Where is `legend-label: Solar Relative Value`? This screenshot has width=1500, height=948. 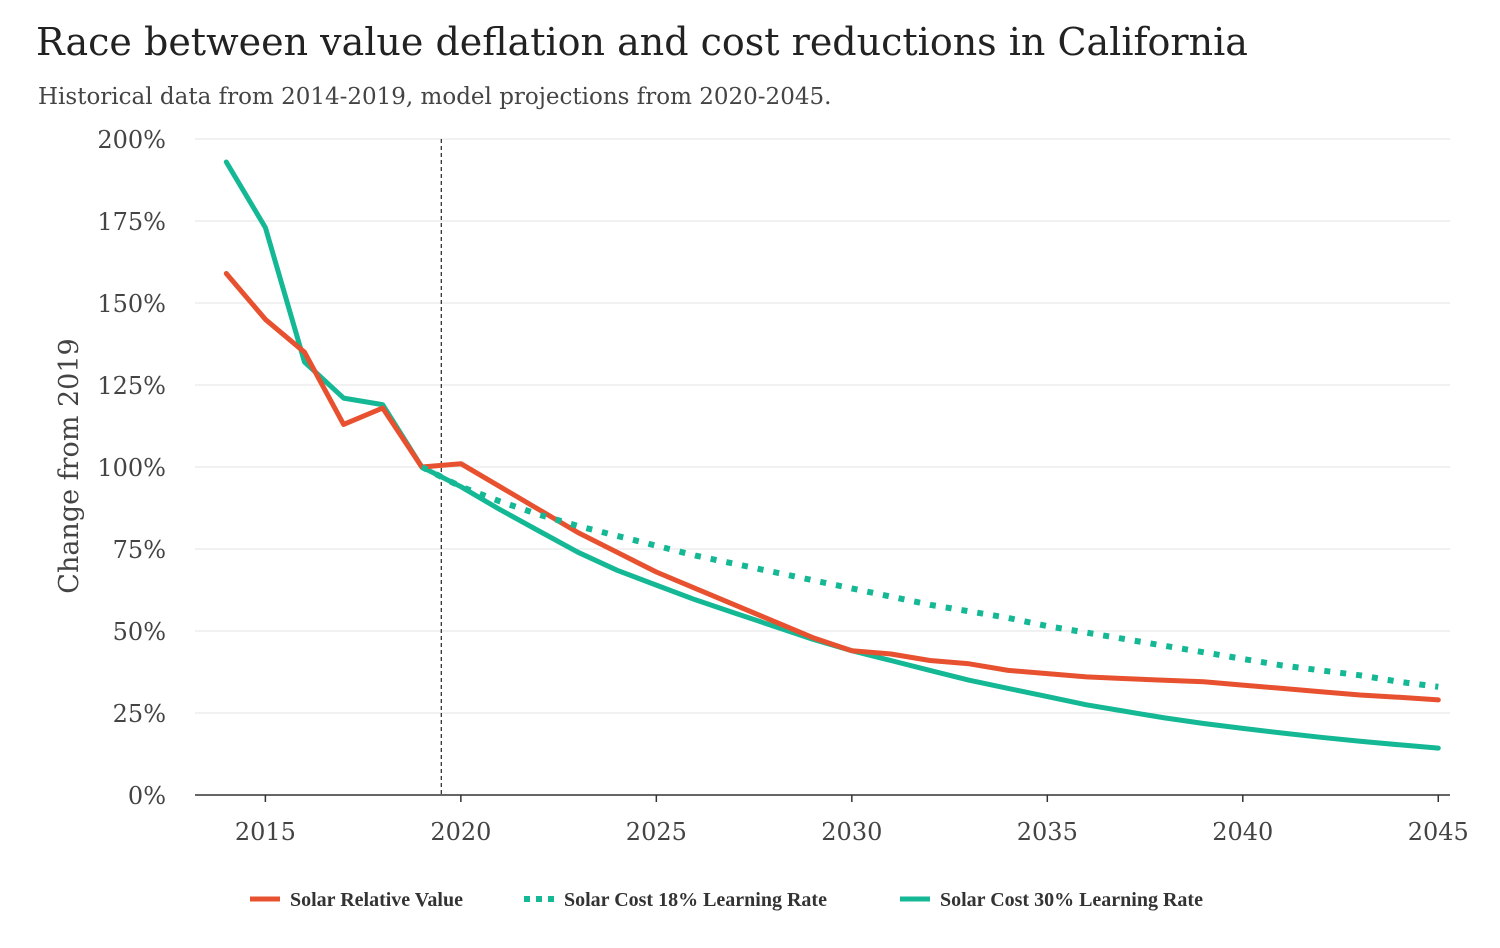
legend-label: Solar Relative Value is located at coordinates (376, 900).